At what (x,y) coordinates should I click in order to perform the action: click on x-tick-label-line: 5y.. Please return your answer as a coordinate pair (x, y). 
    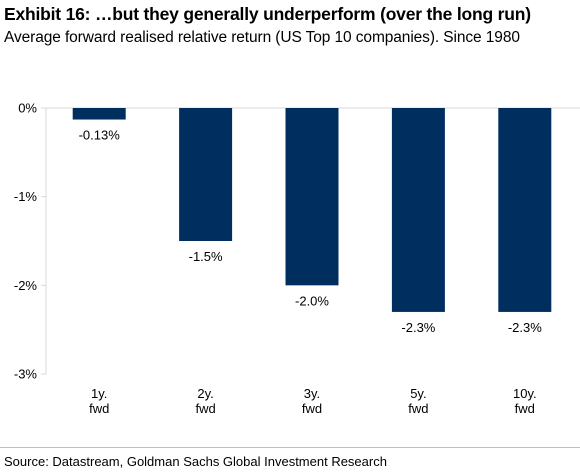
    Looking at the image, I should click on (418, 393).